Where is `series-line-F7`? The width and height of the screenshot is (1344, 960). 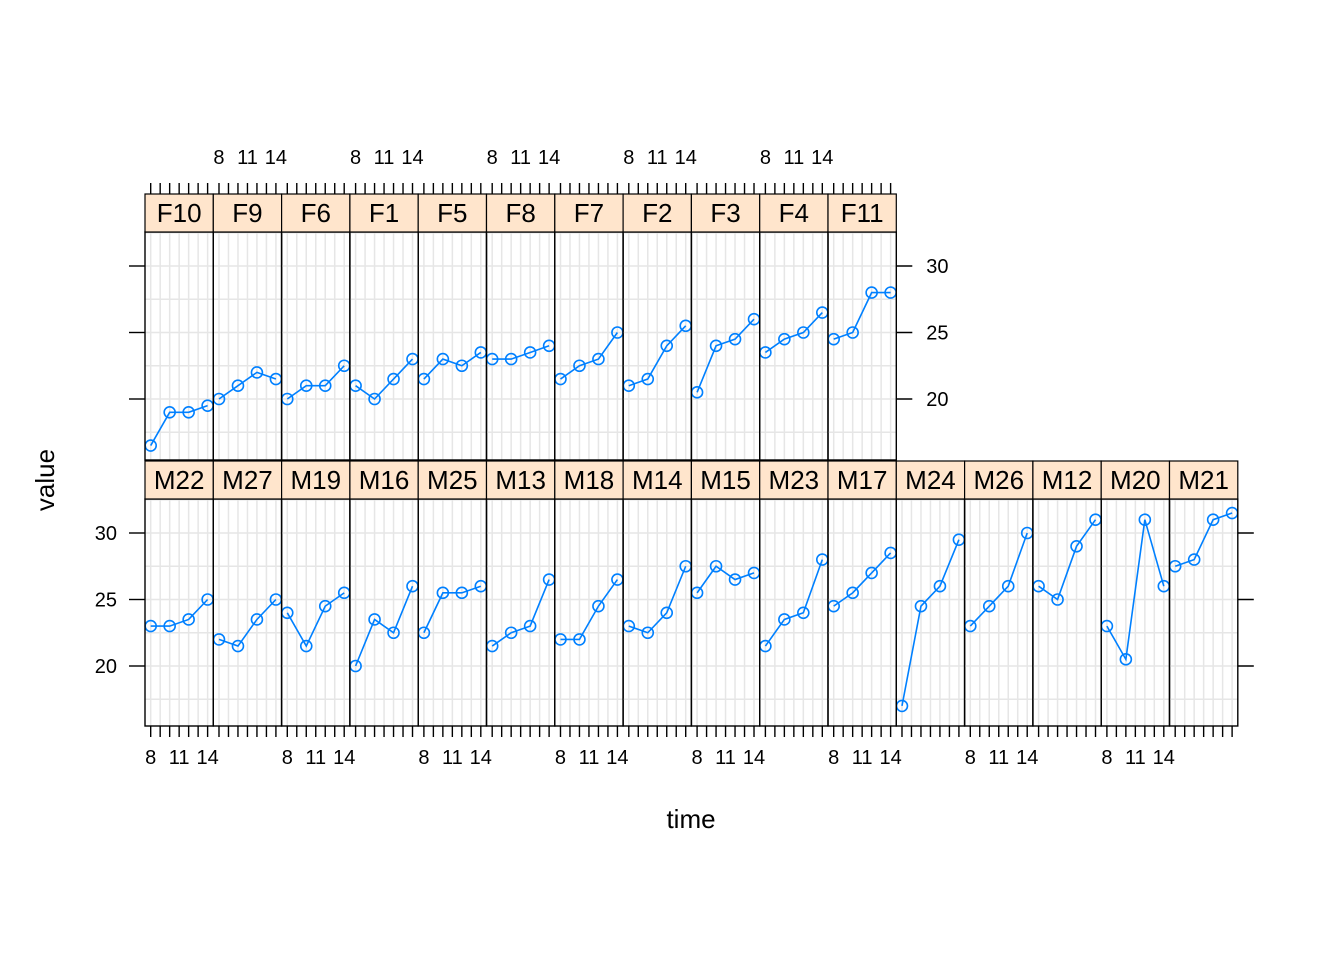 series-line-F7 is located at coordinates (589, 356).